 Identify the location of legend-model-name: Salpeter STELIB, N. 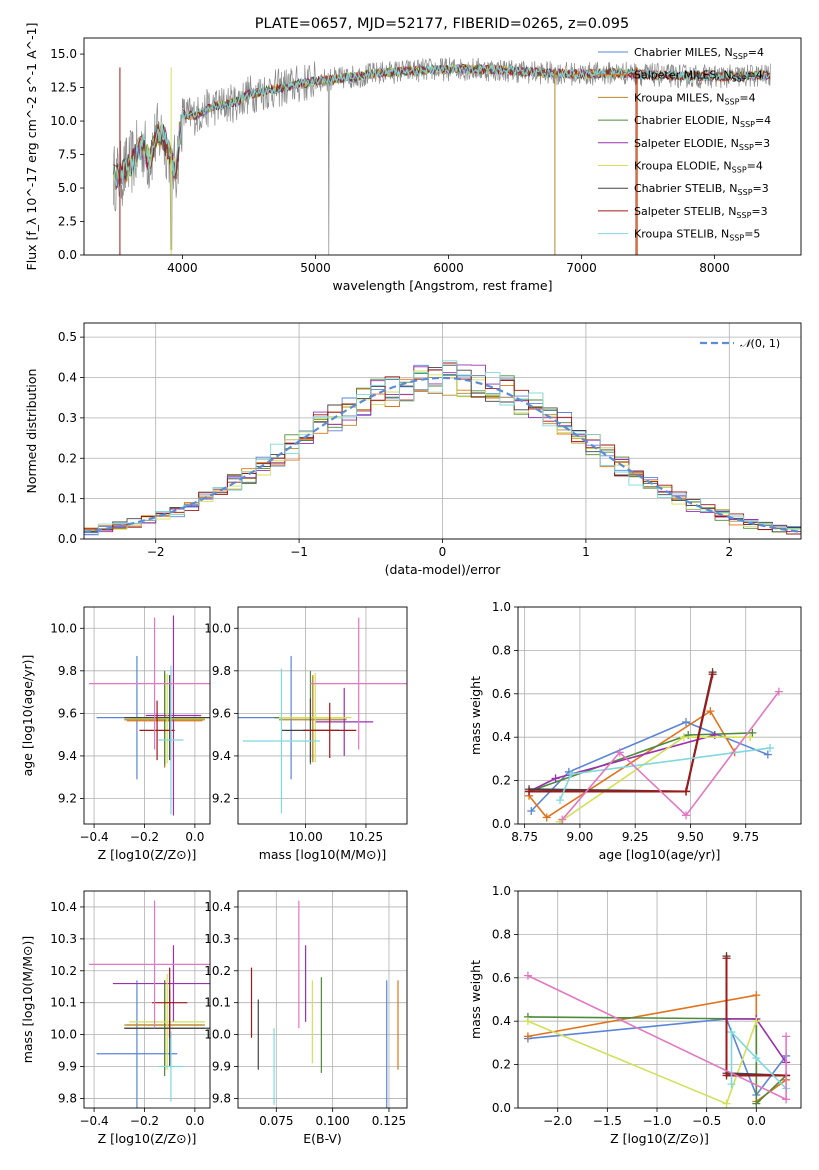
(685, 211).